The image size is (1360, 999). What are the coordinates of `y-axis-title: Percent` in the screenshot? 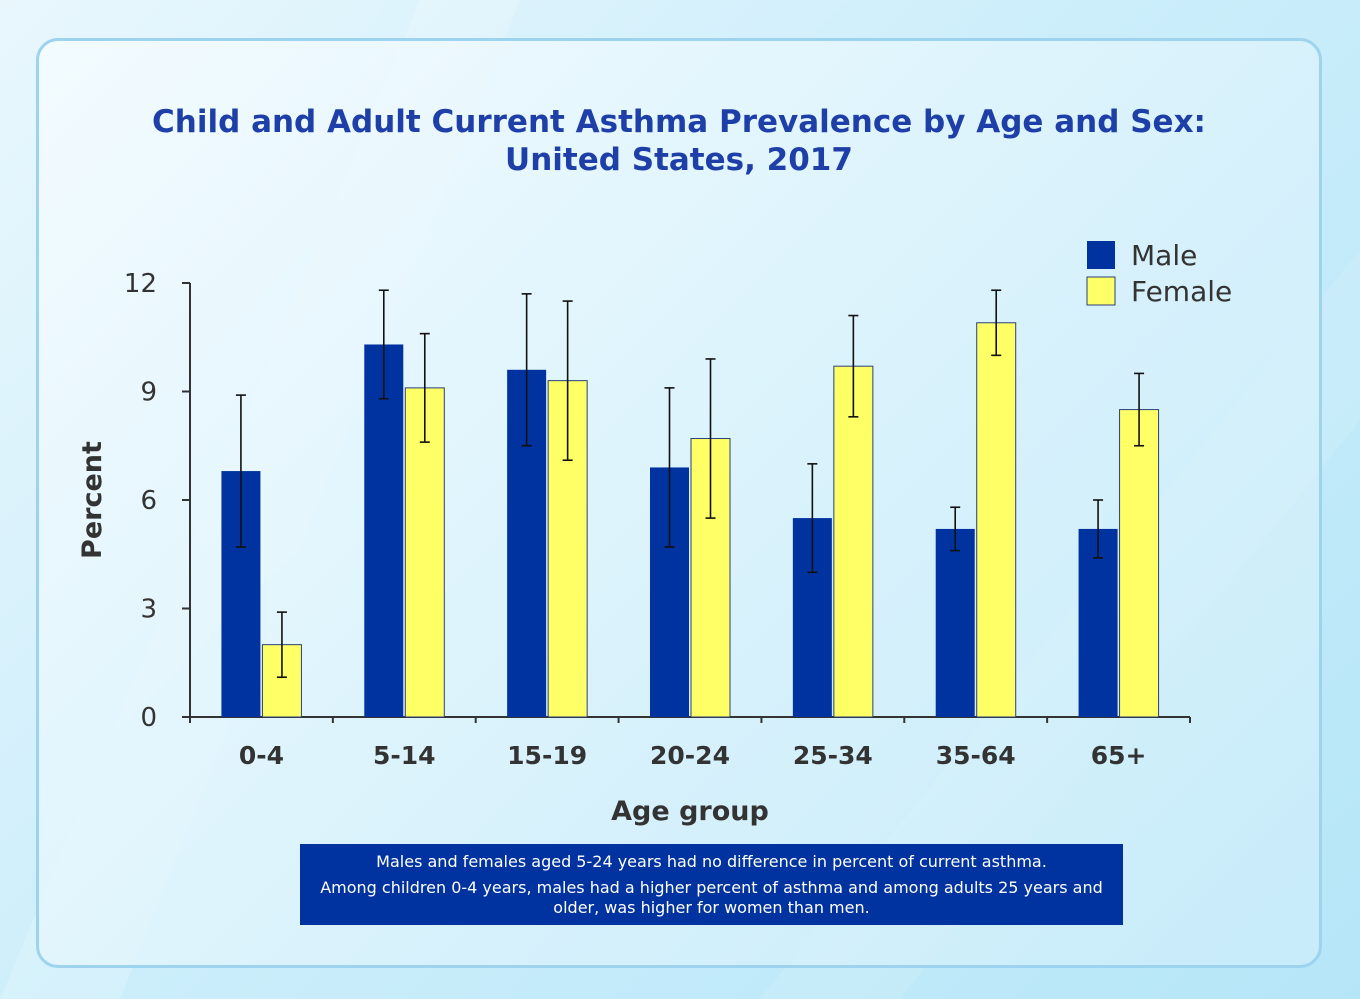 It's located at (92, 500).